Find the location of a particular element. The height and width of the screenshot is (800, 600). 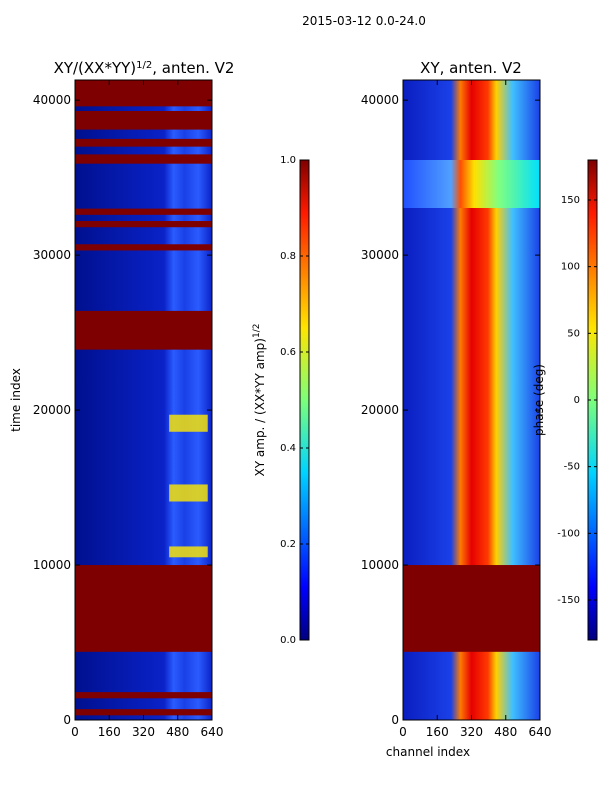

left-colorbar-label-main: XY amp. / (XX*YY amp) is located at coordinates (260, 407).